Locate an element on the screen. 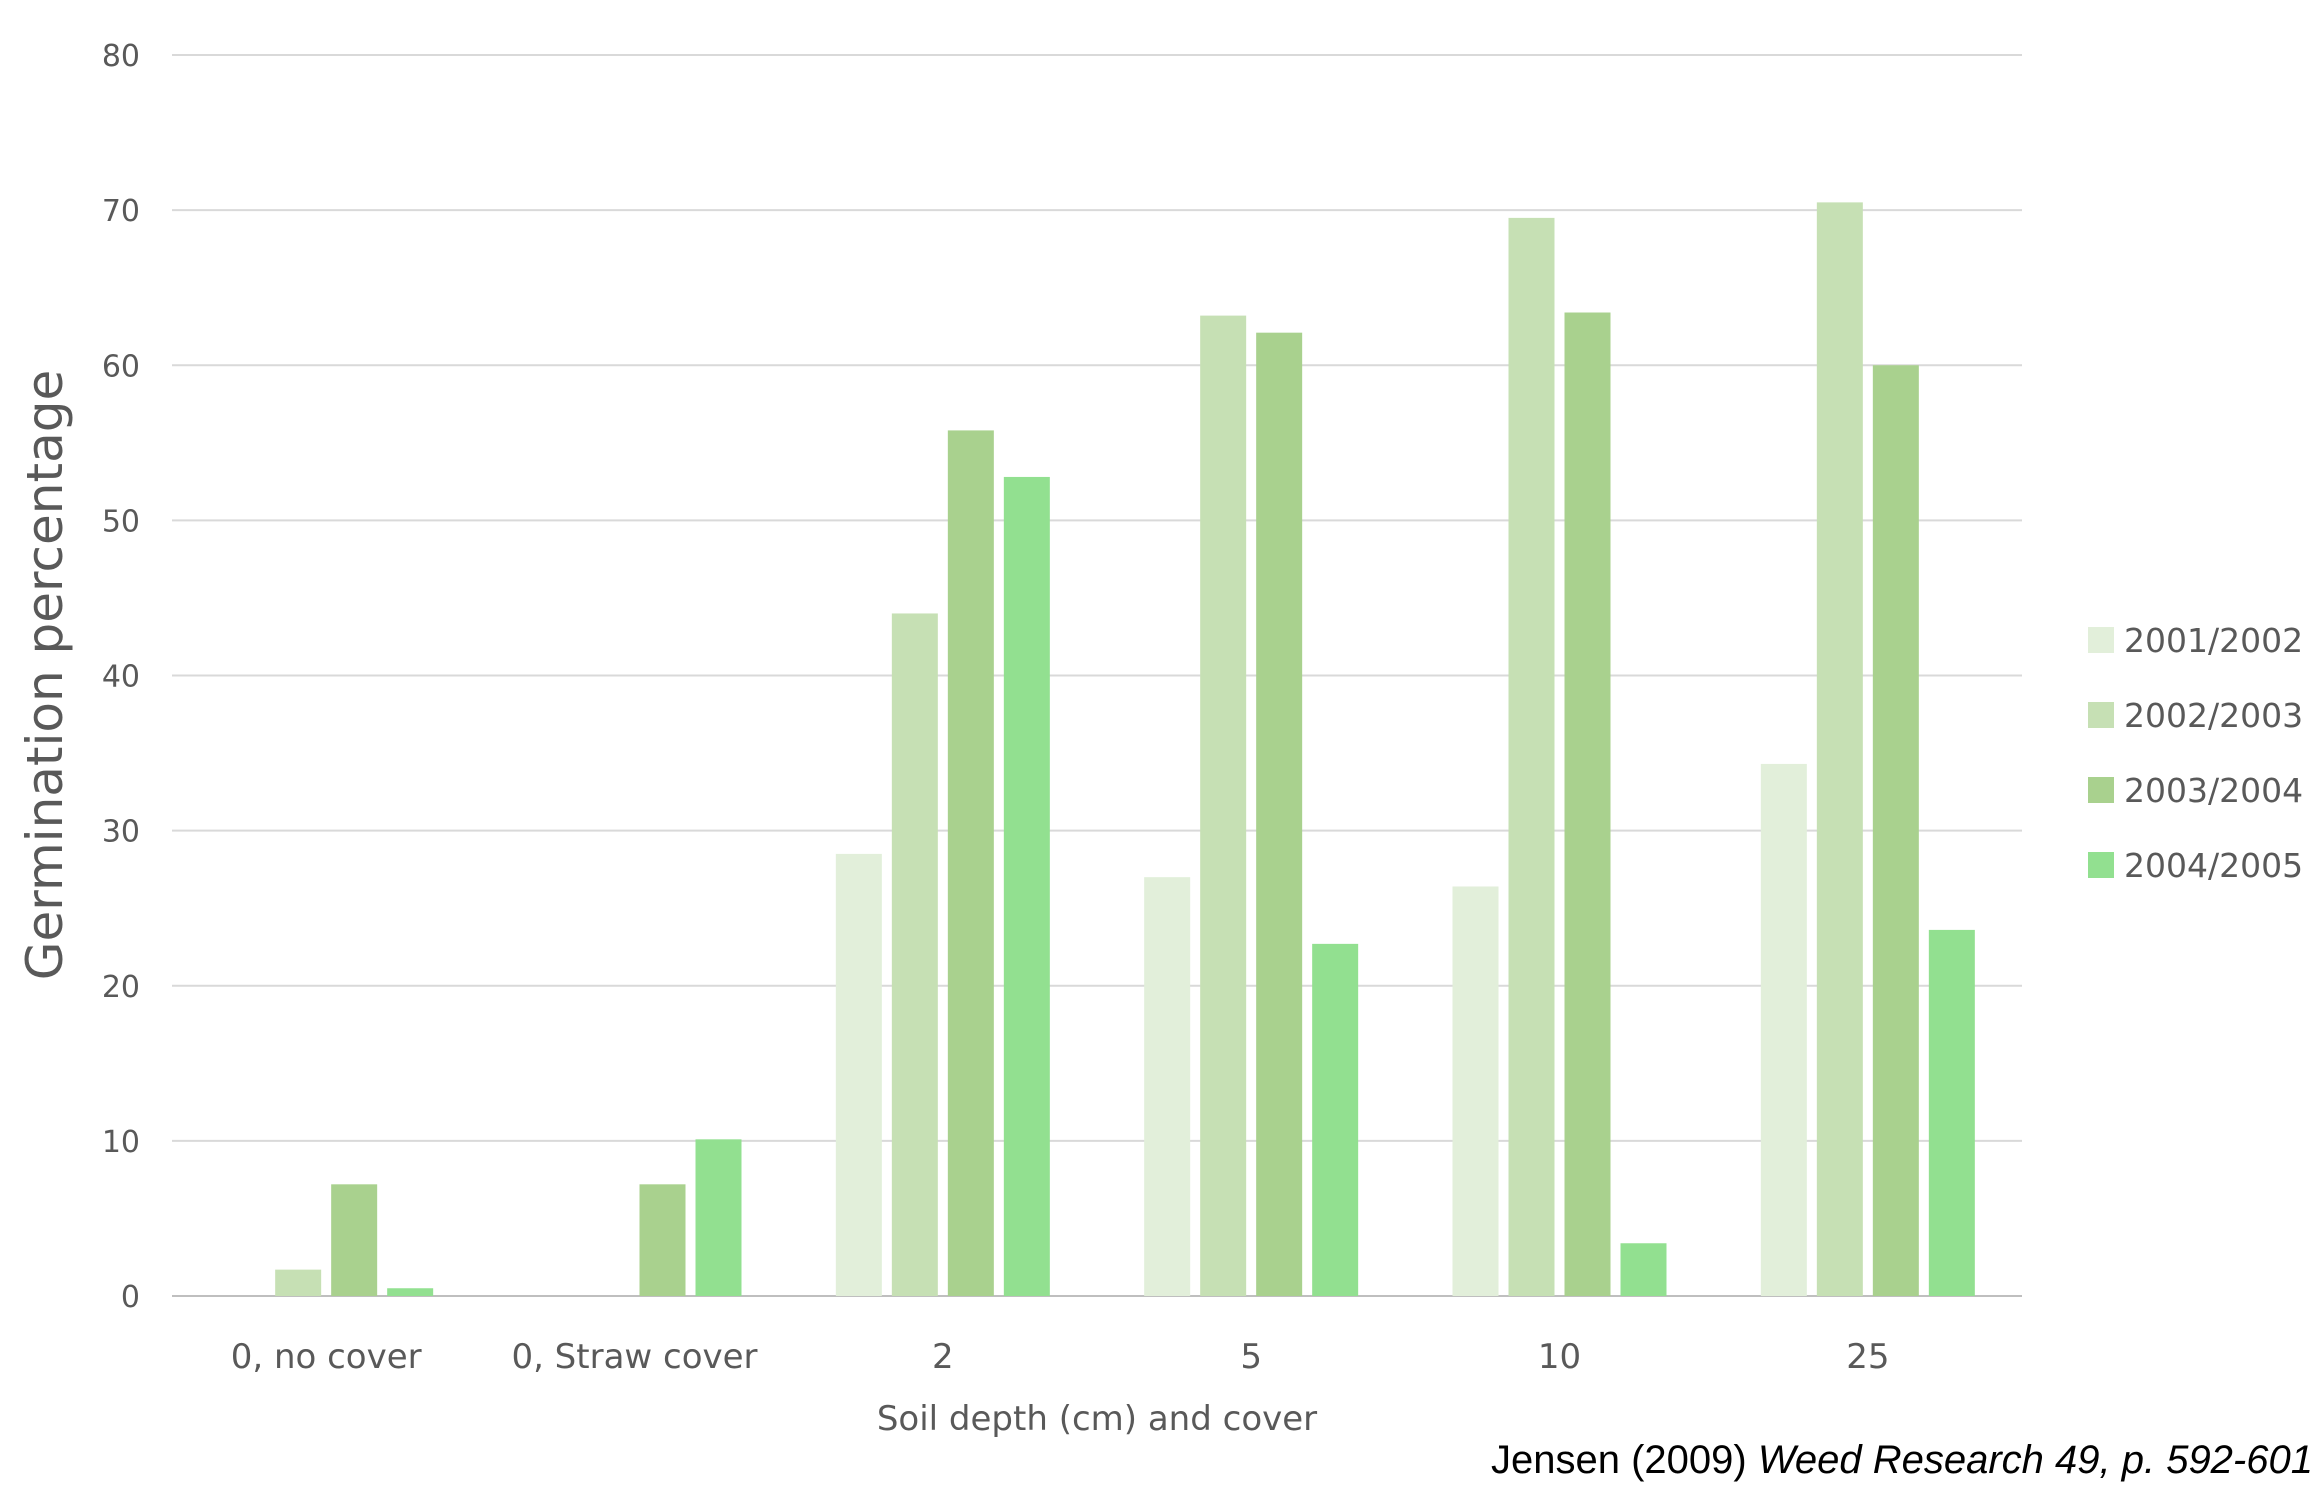  legend-label: 2004/2005 is located at coordinates (2213, 865).